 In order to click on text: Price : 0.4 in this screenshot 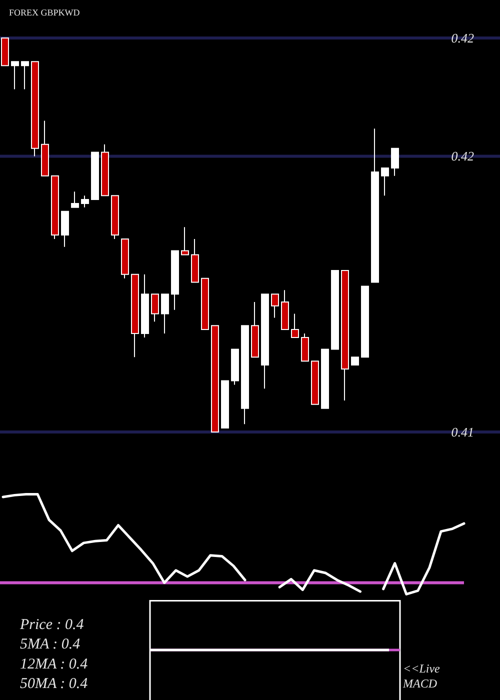, I will do `click(51, 625)`.